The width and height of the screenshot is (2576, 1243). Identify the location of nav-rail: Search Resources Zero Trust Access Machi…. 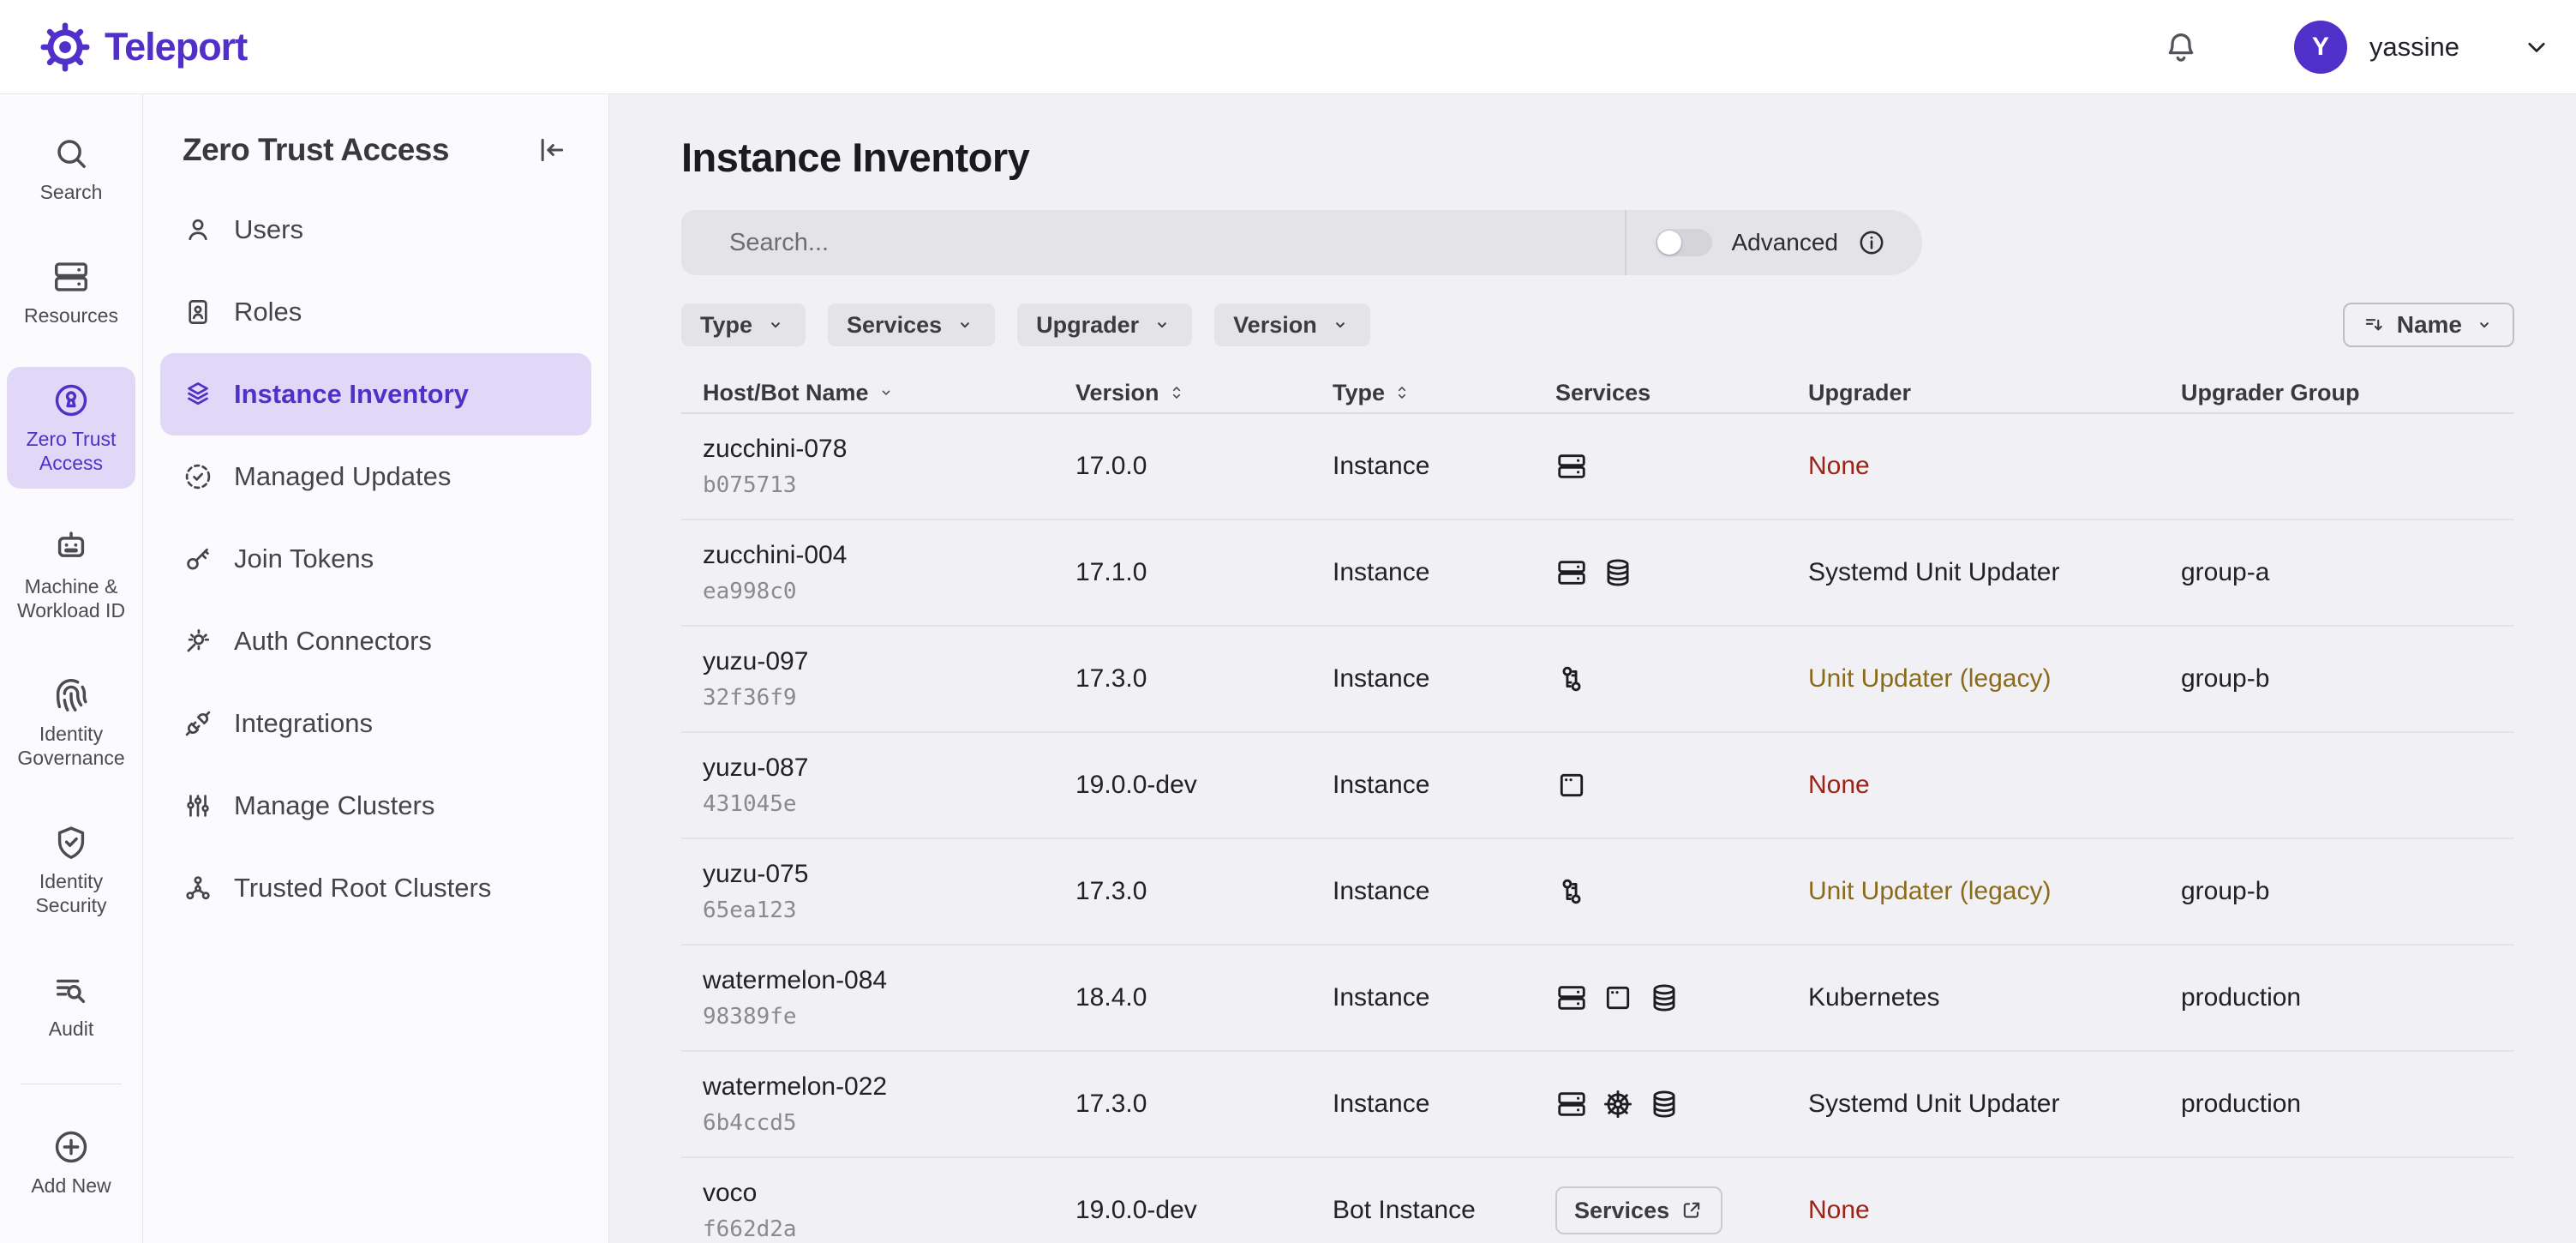
(71, 668).